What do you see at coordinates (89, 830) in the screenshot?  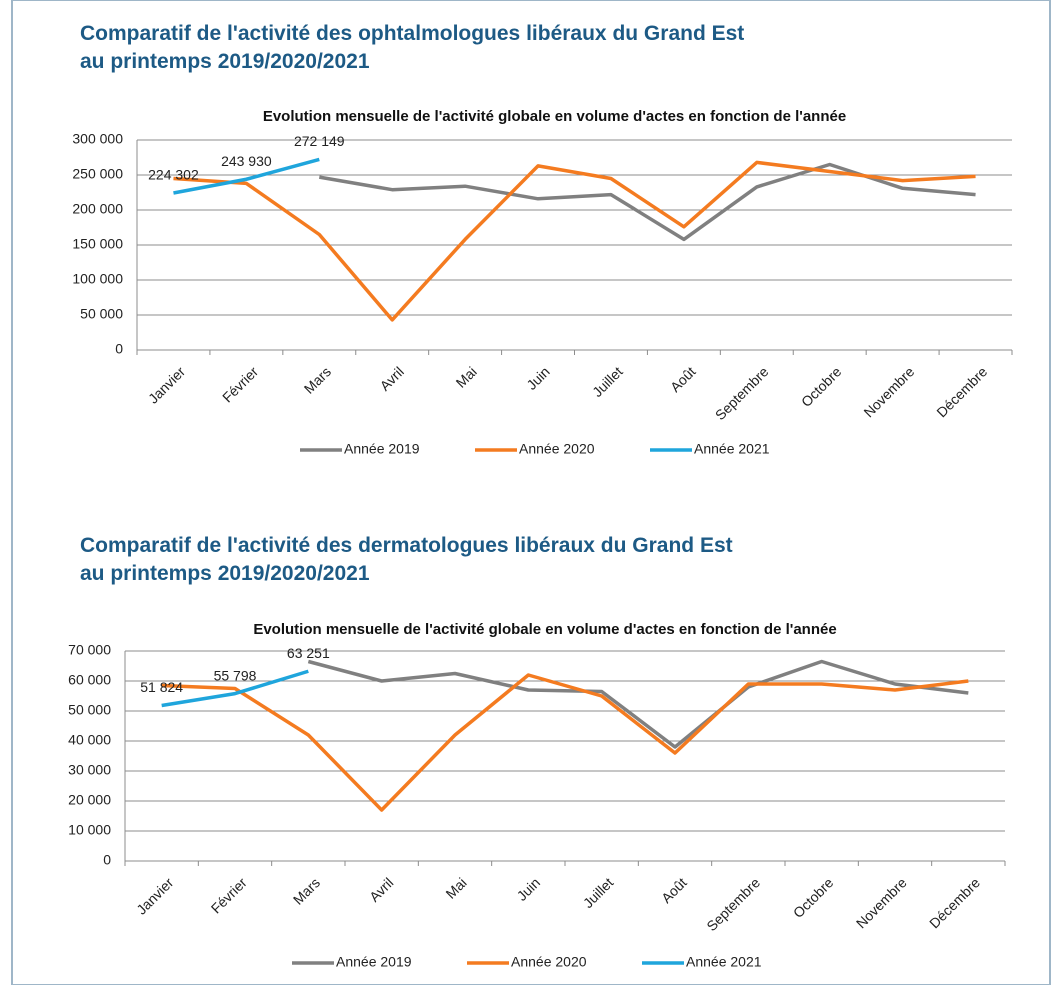 I see `y-tick-label: 10 000` at bounding box center [89, 830].